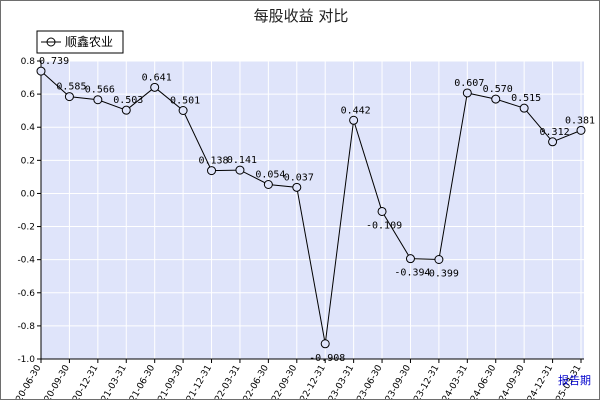  I want to click on y-tick-labels: -1.0 -0.8 -0.6 -0.4 -0.2 0.0 0.2 0.4 0.6 0.8, so click(29, 211).